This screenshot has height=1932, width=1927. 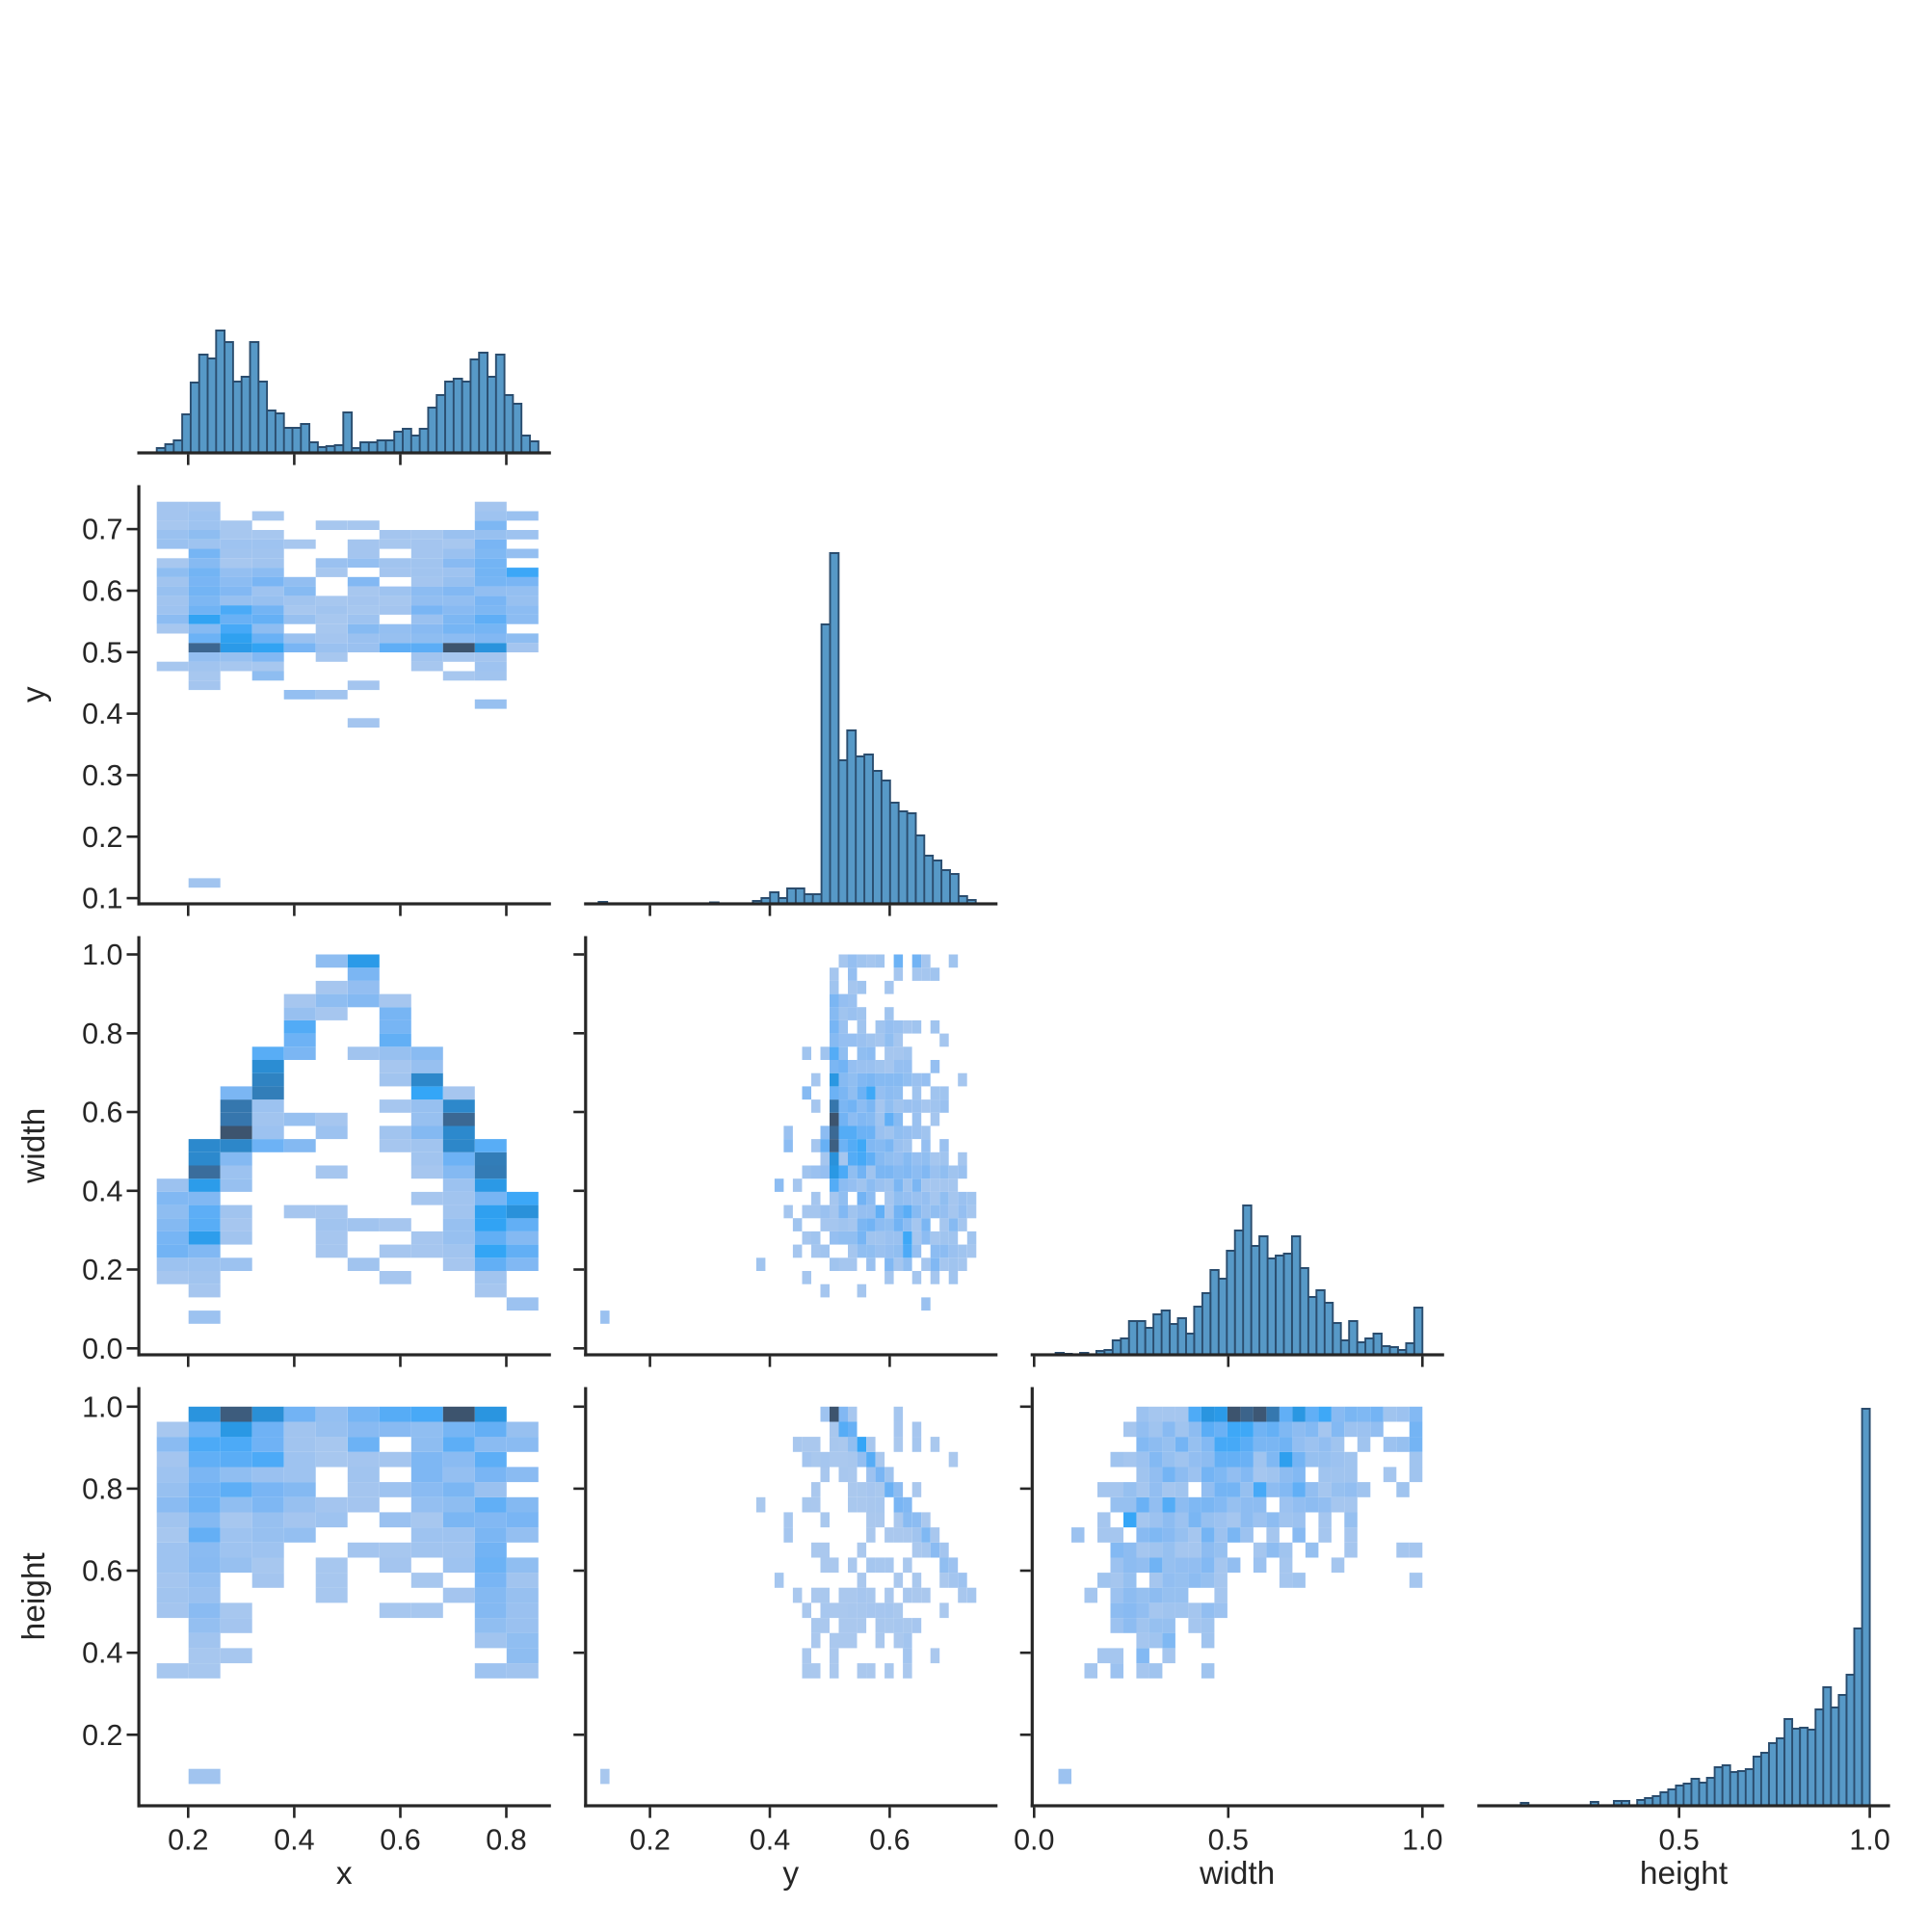 What do you see at coordinates (102, 530) in the screenshot?
I see `svg-text: 0.7` at bounding box center [102, 530].